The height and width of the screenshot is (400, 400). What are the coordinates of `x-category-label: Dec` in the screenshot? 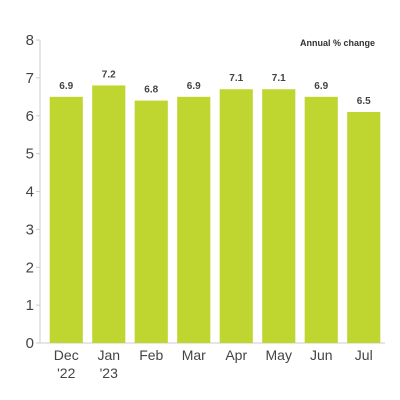 It's located at (66, 355).